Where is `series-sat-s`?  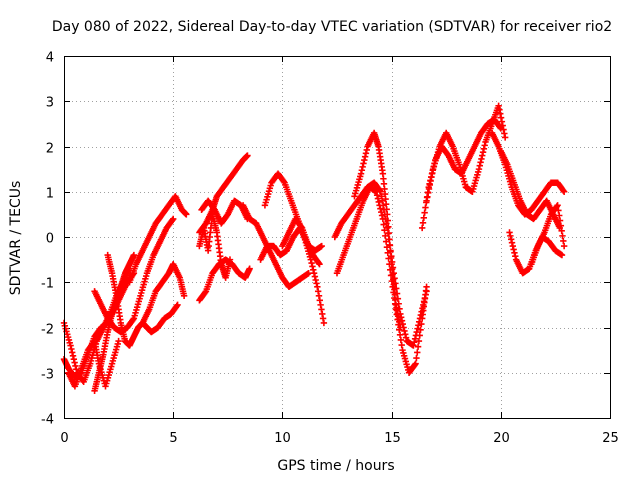
series-sat-s is located at coordinates (377, 230).